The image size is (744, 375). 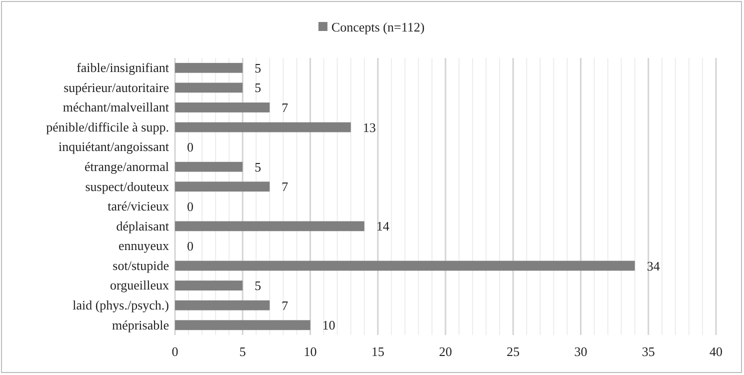 What do you see at coordinates (139, 206) in the screenshot?
I see `y-tick-label: taré/vicieux` at bounding box center [139, 206].